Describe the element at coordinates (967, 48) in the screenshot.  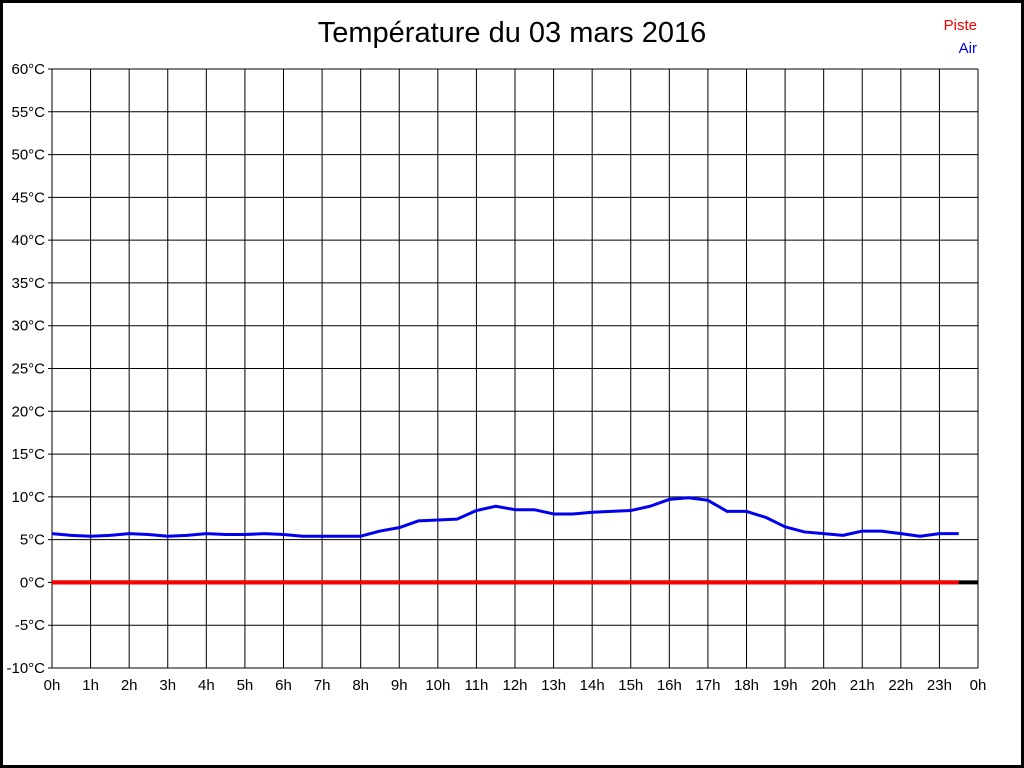
I see `legend-item-air: Air` at that location.